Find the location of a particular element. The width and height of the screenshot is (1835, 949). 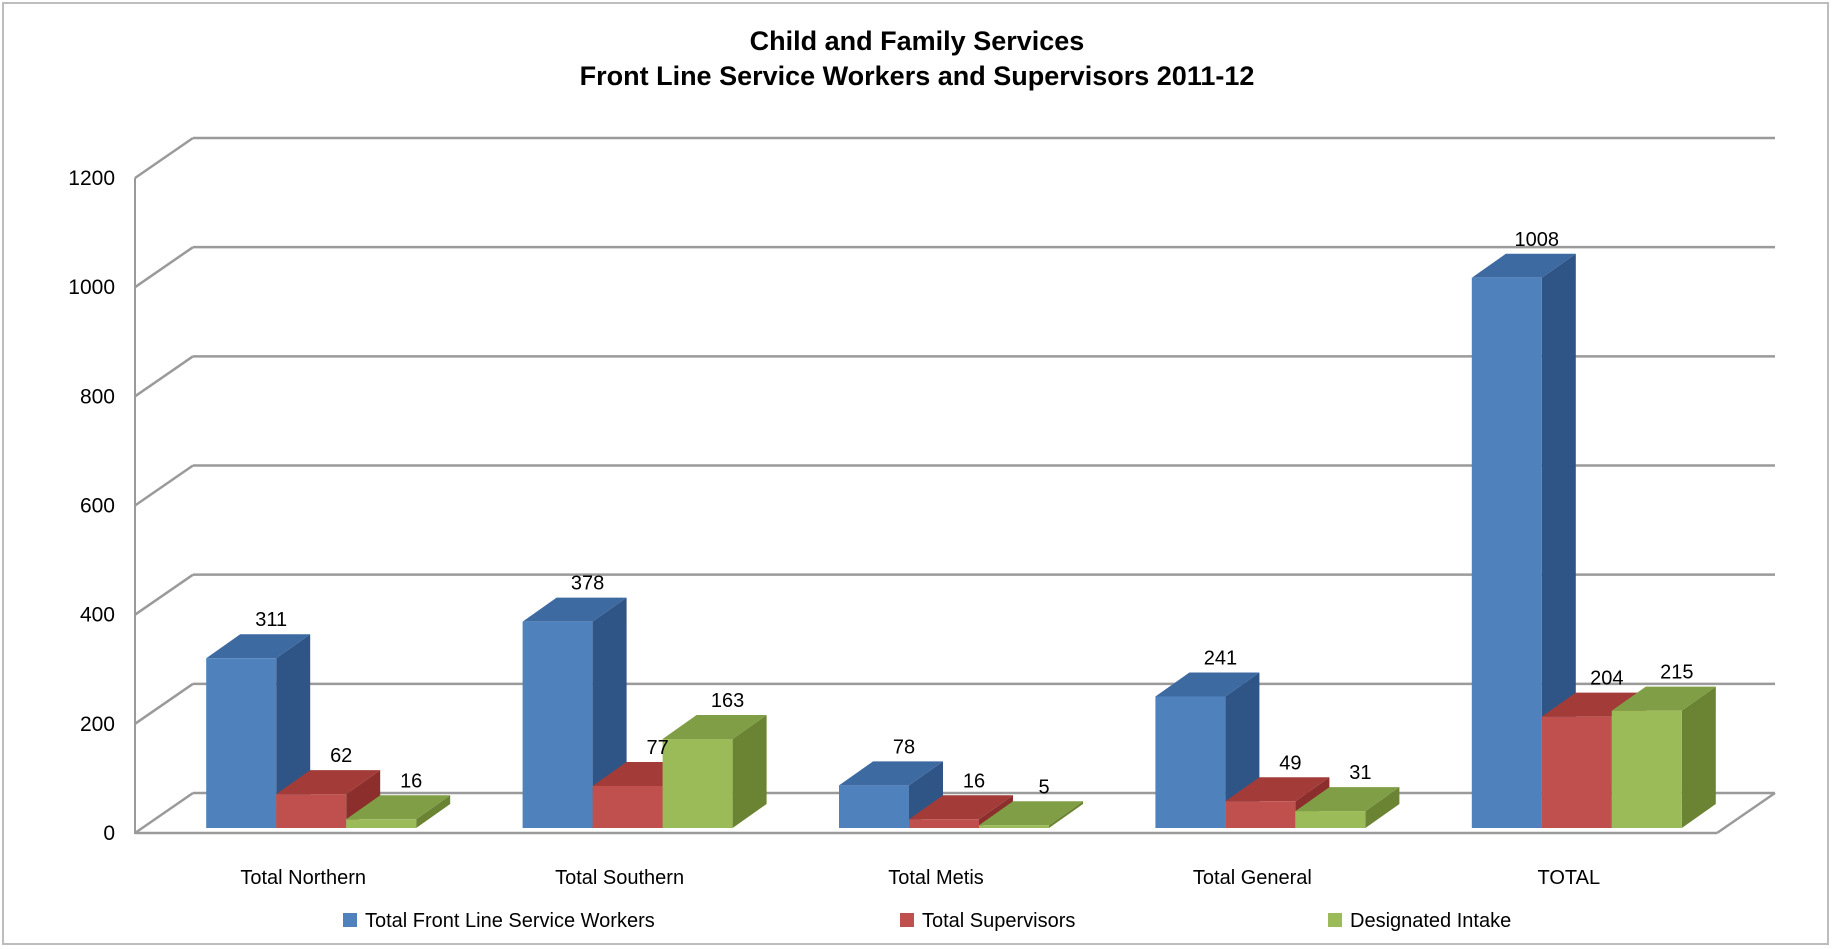

data-label: 311 is located at coordinates (271, 620).